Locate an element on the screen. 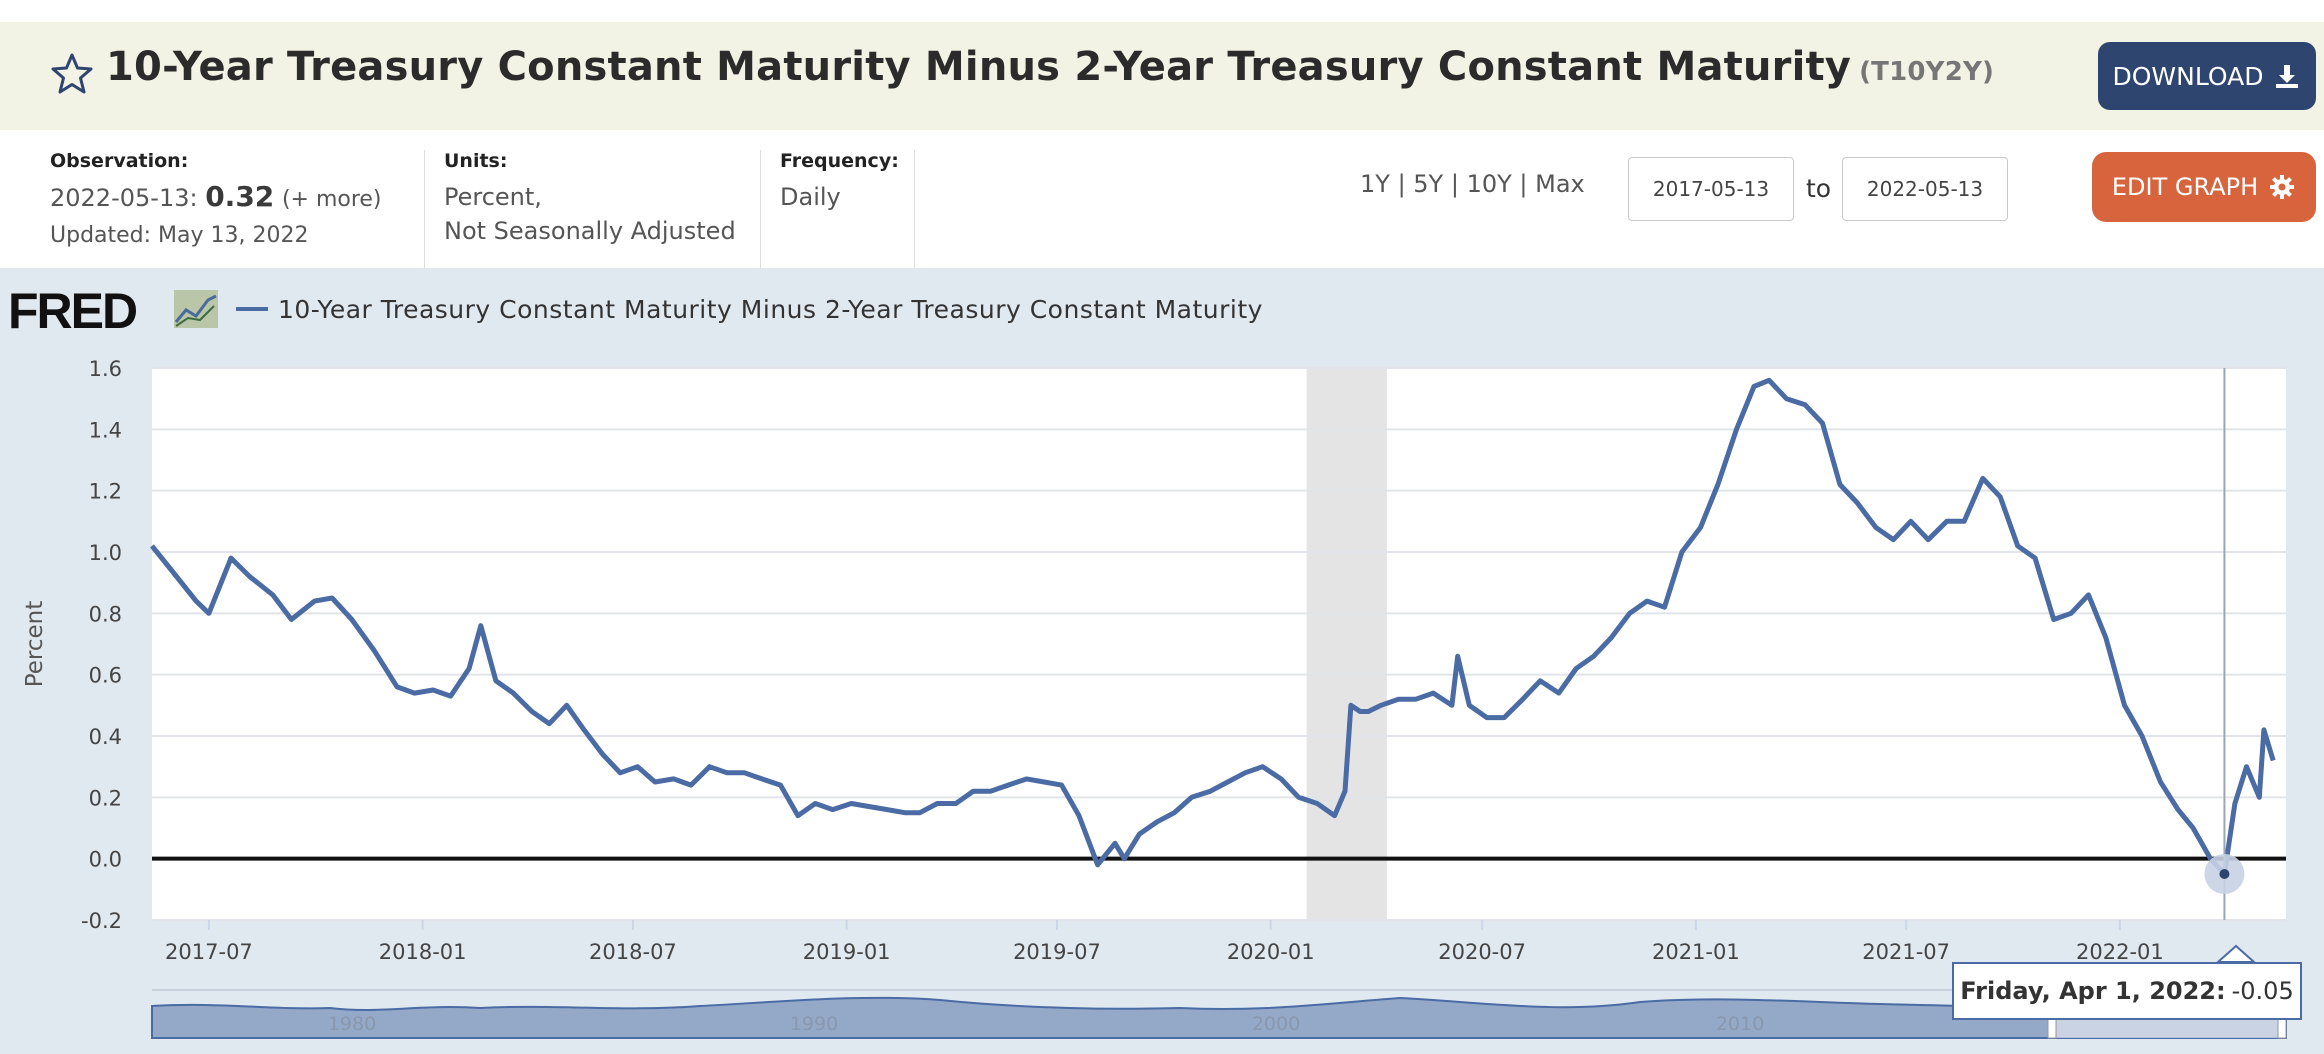 The height and width of the screenshot is (1054, 2324). navigator-label: 2010 is located at coordinates (1740, 1024).